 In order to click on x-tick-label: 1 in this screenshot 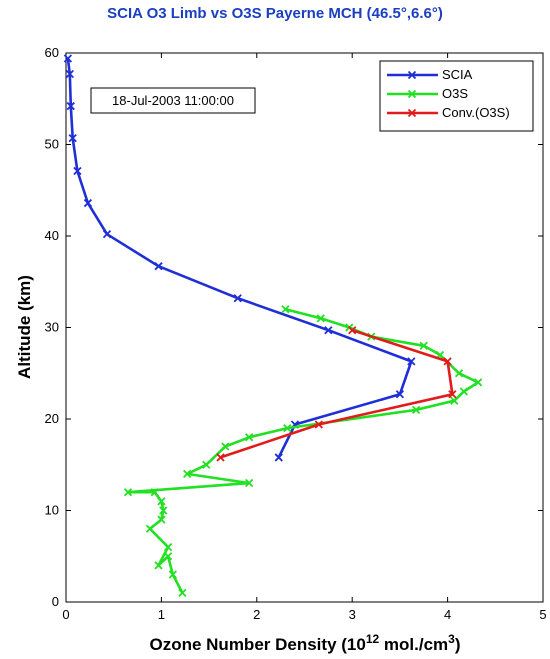, I will do `click(161, 614)`.